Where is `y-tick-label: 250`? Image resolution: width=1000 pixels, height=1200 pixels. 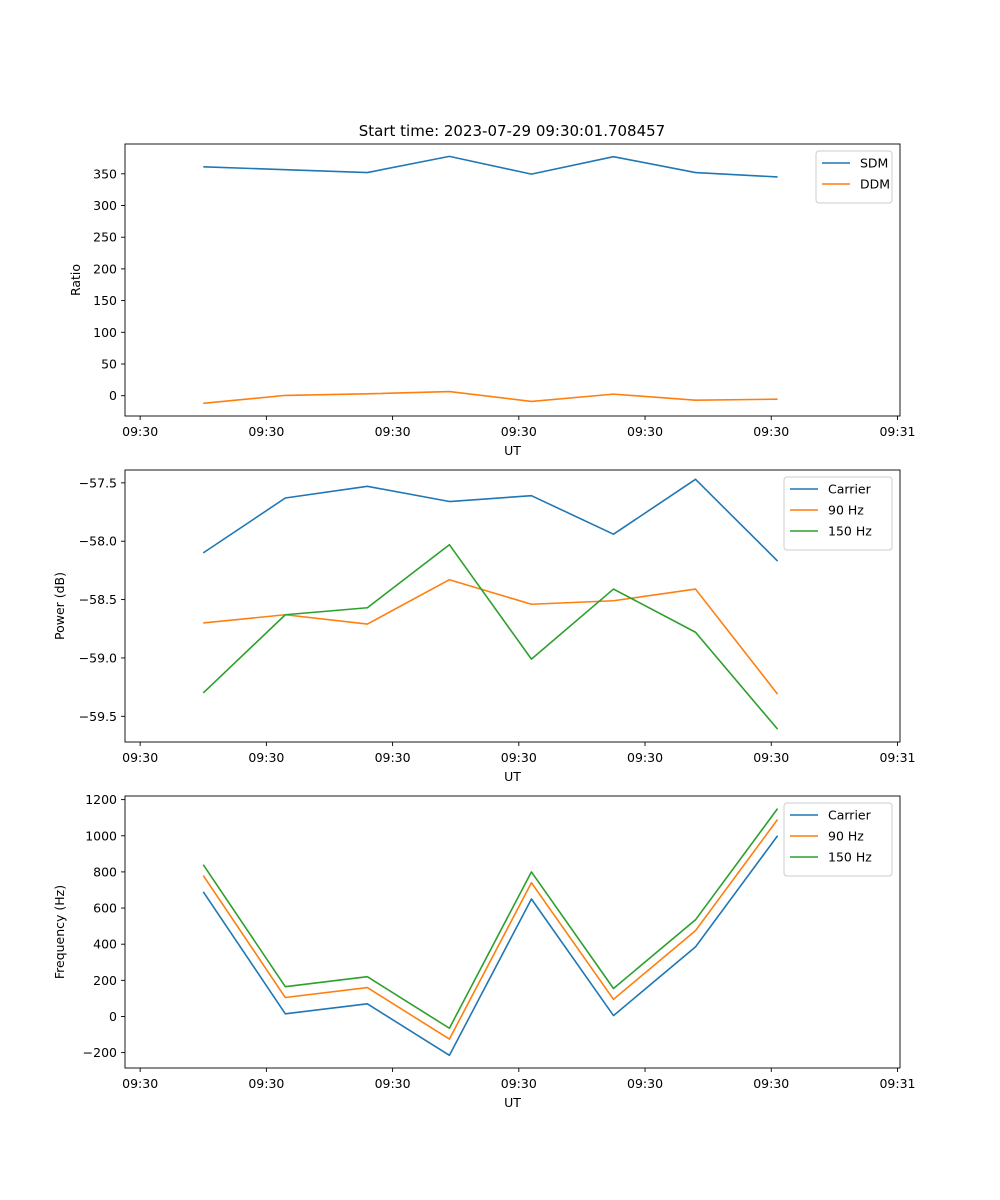 y-tick-label: 250 is located at coordinates (105, 237).